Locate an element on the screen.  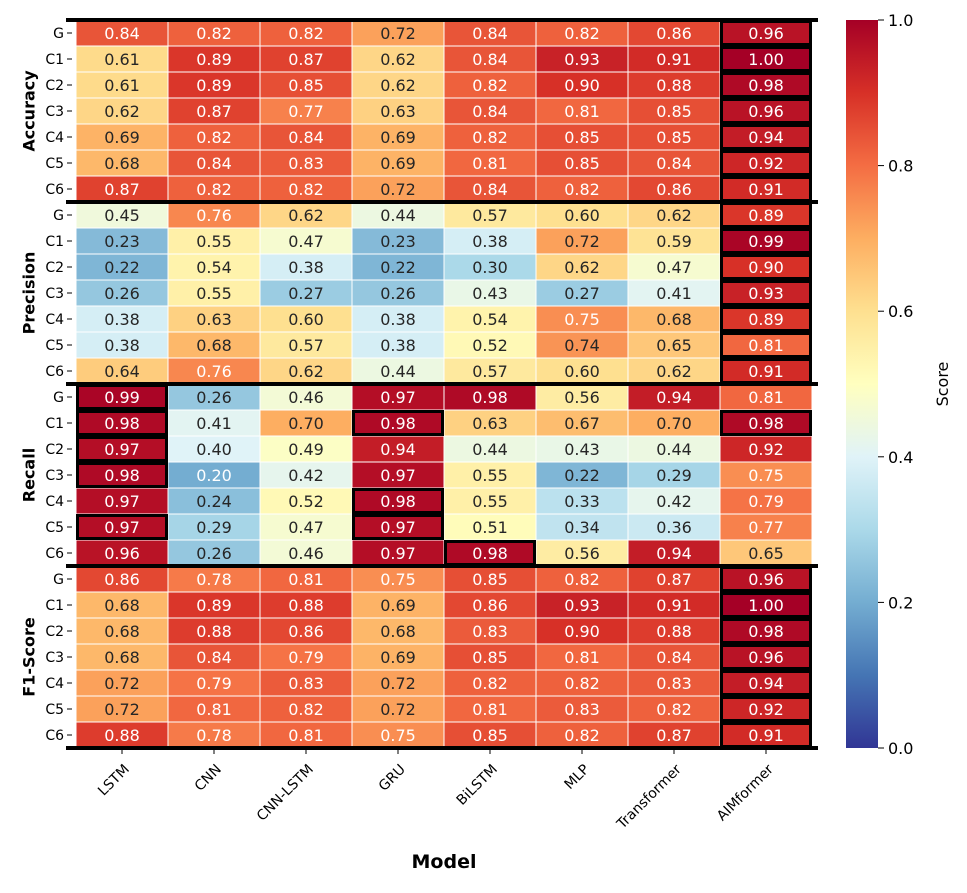
column-label: CNN is located at coordinates (208, 778).